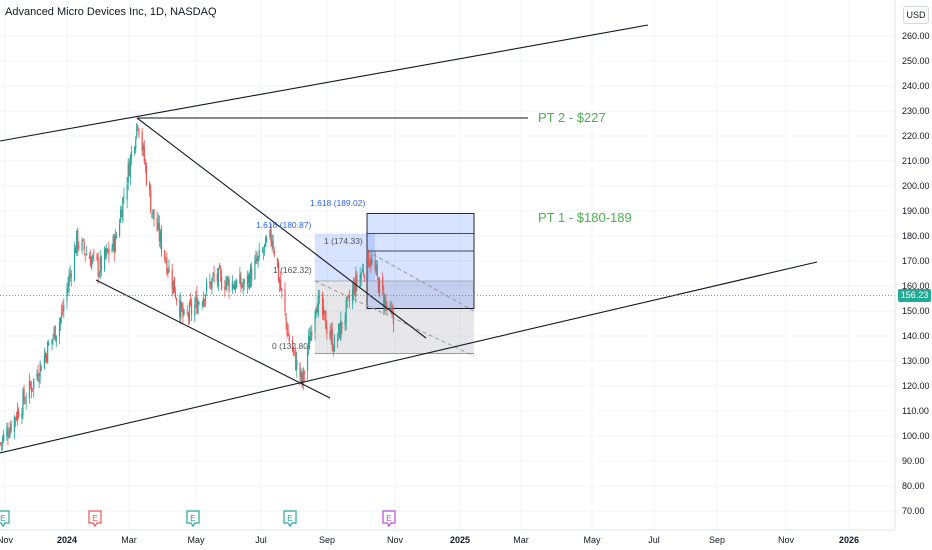 This screenshot has width=932, height=550. I want to click on time-tick-label: Nov, so click(6, 540).